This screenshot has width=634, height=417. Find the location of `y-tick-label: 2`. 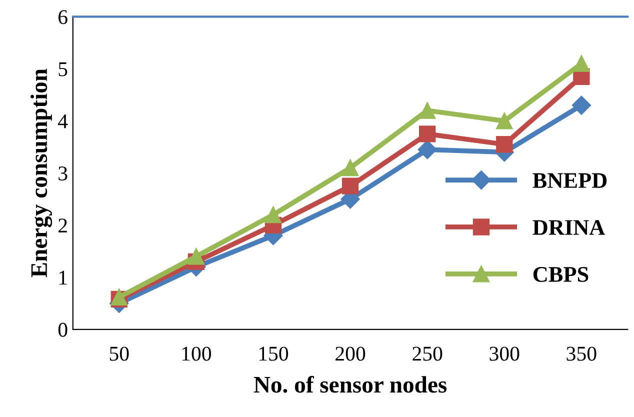

y-tick-label: 2 is located at coordinates (62, 225).